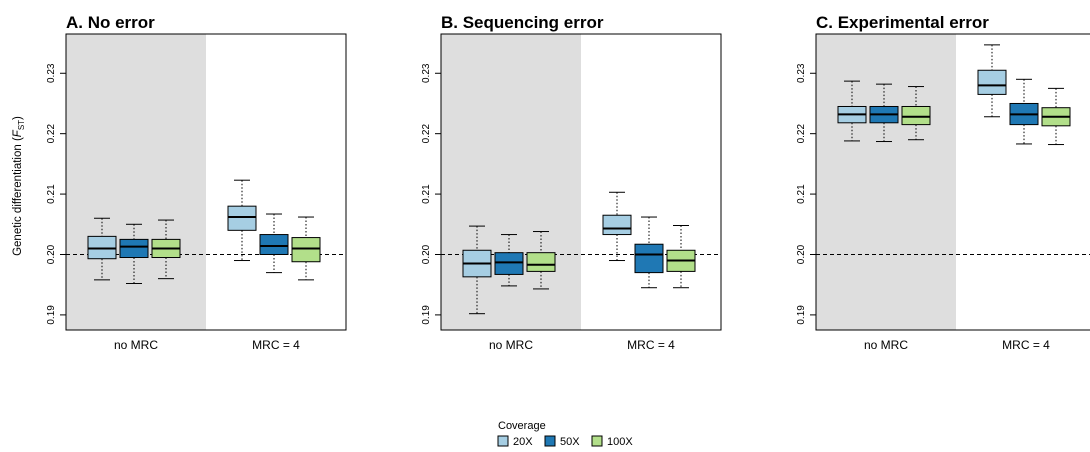  What do you see at coordinates (522, 426) in the screenshot?
I see `legend-title: Coverage` at bounding box center [522, 426].